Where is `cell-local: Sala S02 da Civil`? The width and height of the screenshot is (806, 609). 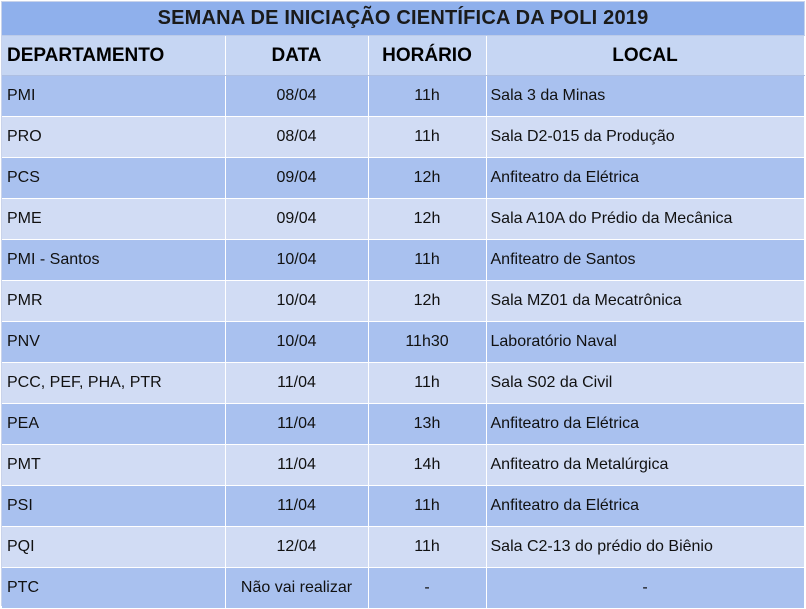
cell-local: Sala S02 da Civil is located at coordinates (645, 383).